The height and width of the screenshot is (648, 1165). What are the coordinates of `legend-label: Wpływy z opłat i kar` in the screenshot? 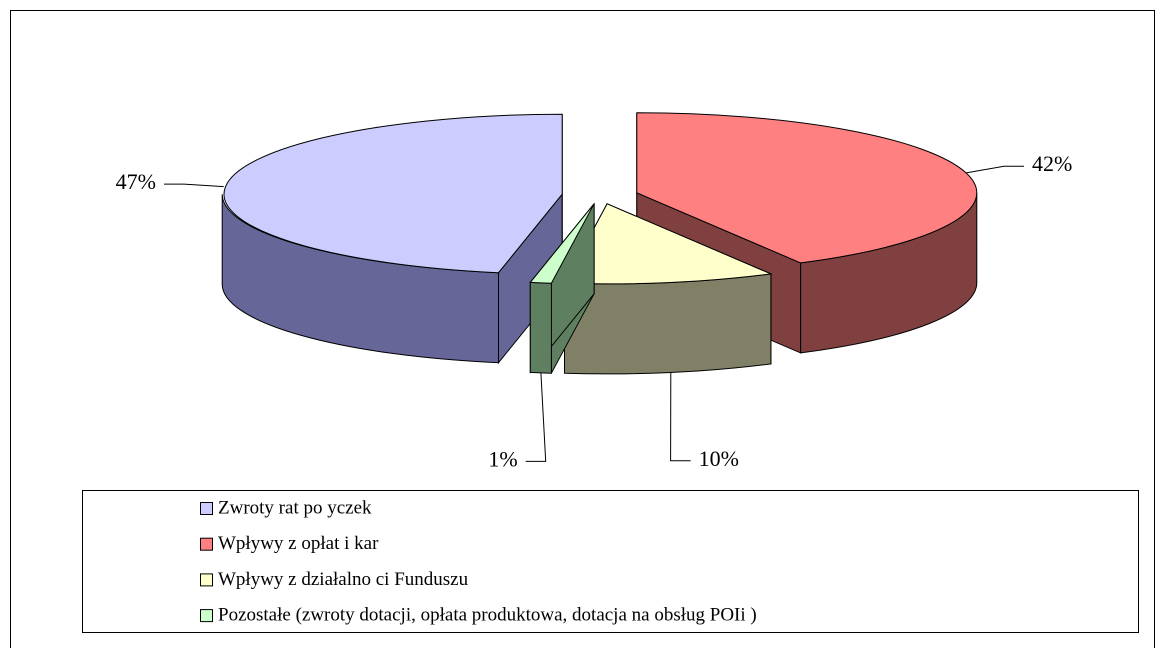 It's located at (298, 543).